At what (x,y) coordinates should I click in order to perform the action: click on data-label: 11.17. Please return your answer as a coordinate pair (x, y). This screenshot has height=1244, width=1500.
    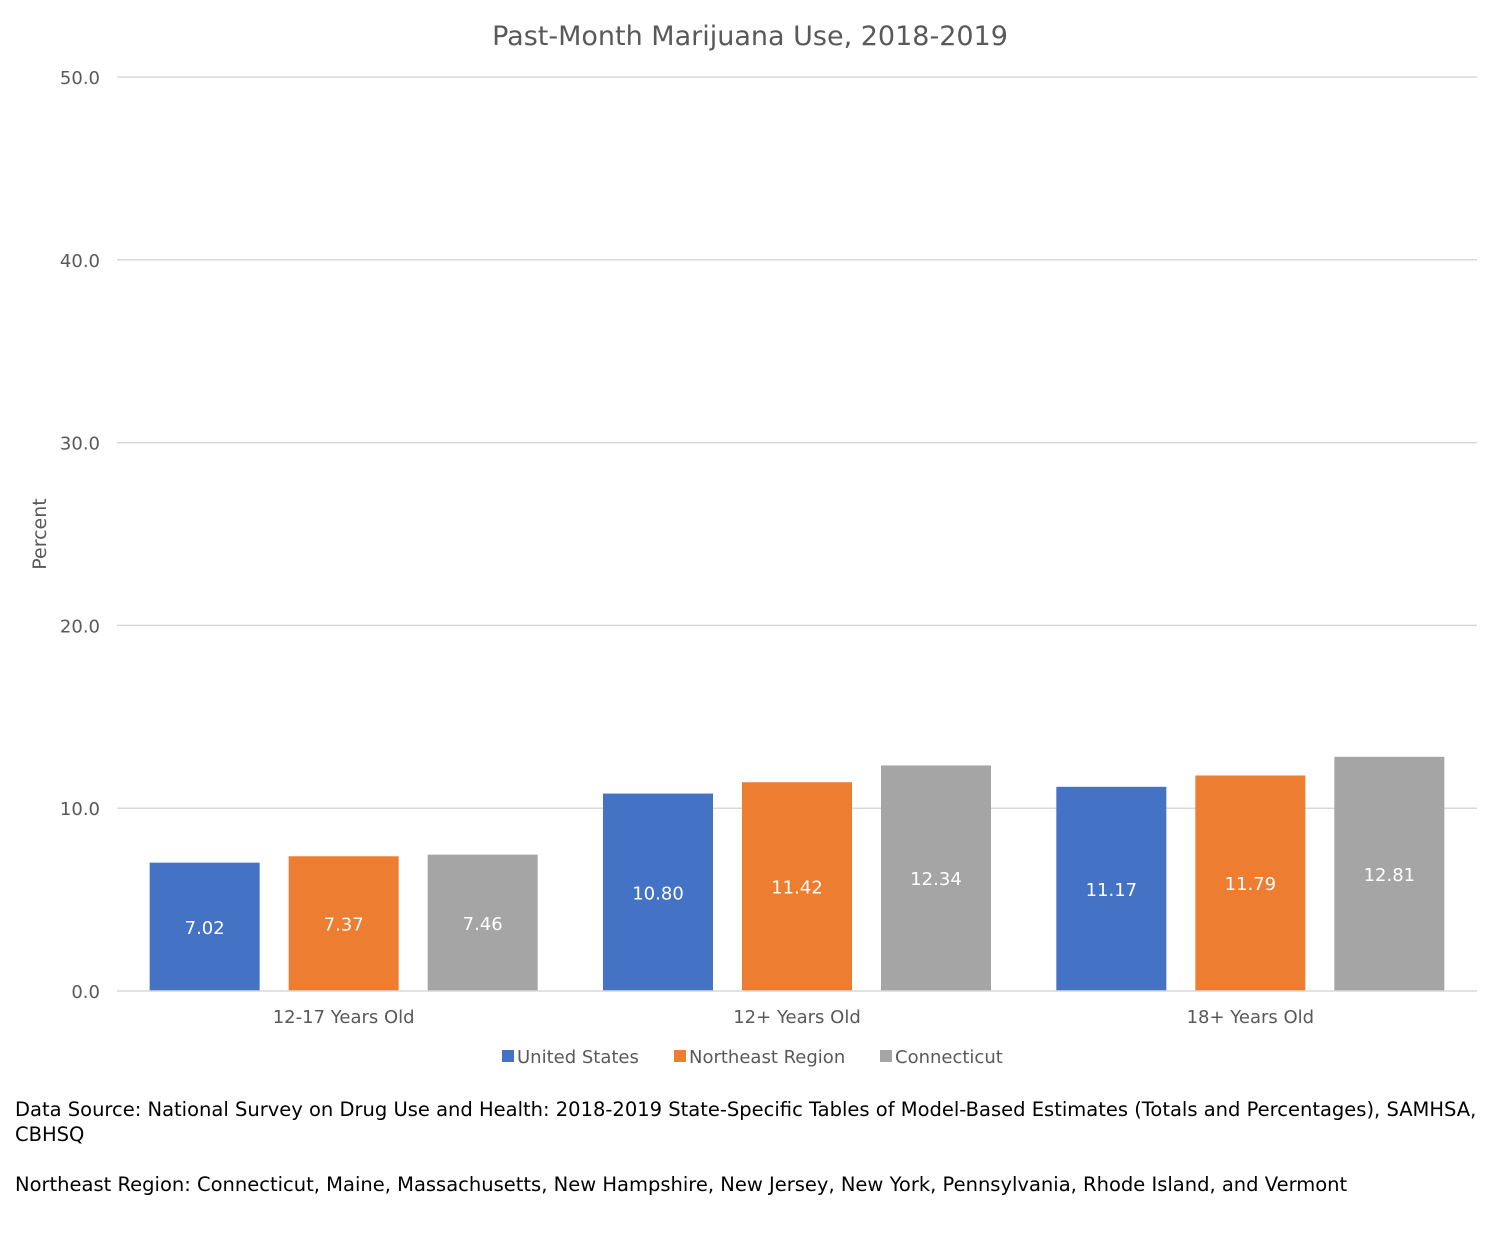
    Looking at the image, I should click on (1112, 890).